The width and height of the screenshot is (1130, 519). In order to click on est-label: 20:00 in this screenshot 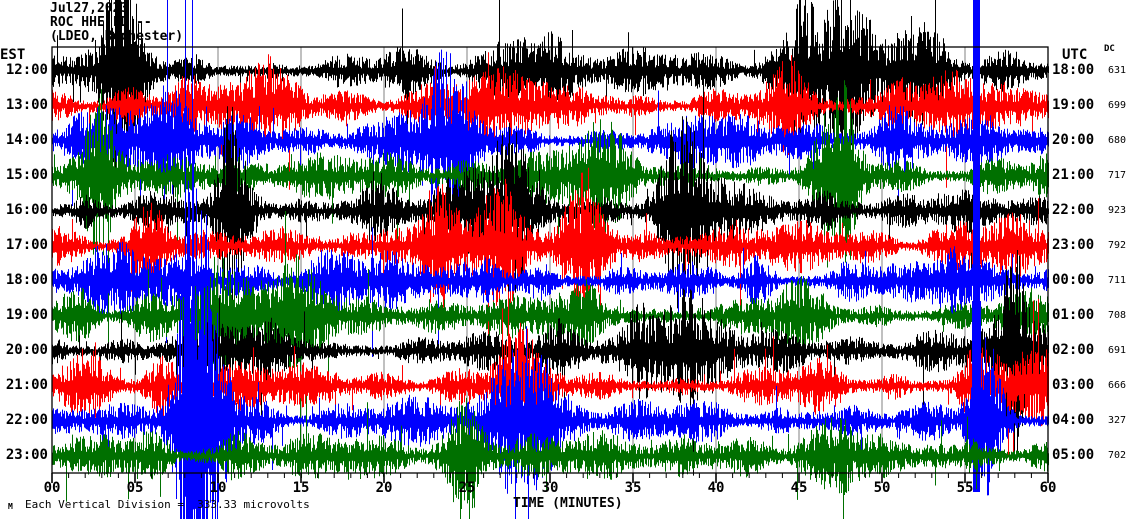, I will do `click(26, 350)`.